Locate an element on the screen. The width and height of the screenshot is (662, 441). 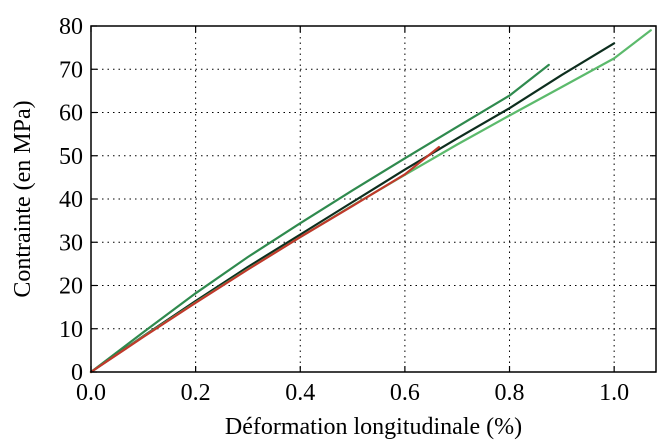
y-tick-label: 40 is located at coordinates (71, 200).